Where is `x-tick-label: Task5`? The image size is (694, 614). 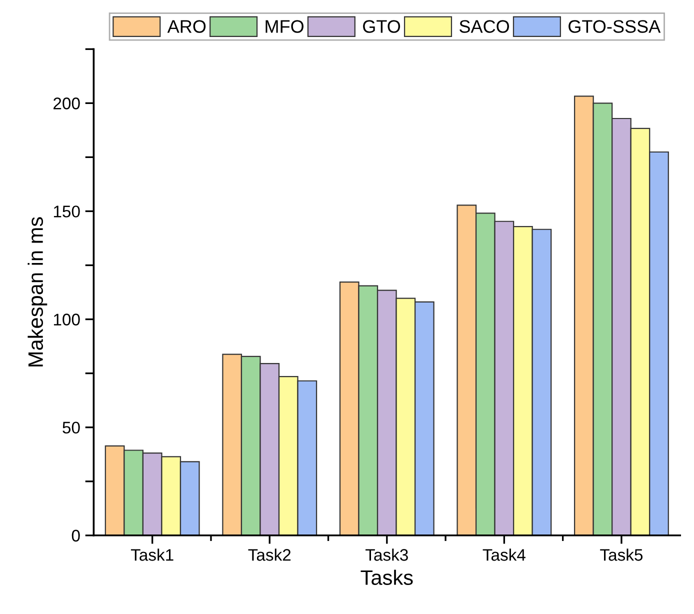 x-tick-label: Task5 is located at coordinates (621, 554).